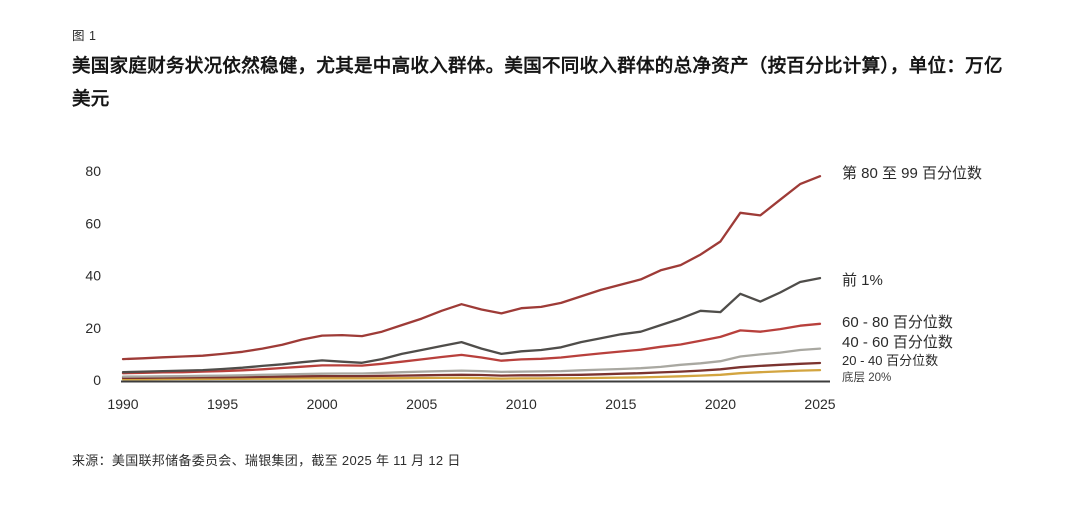  Describe the element at coordinates (521, 404) in the screenshot. I see `x-tick-2010: 2010` at that location.